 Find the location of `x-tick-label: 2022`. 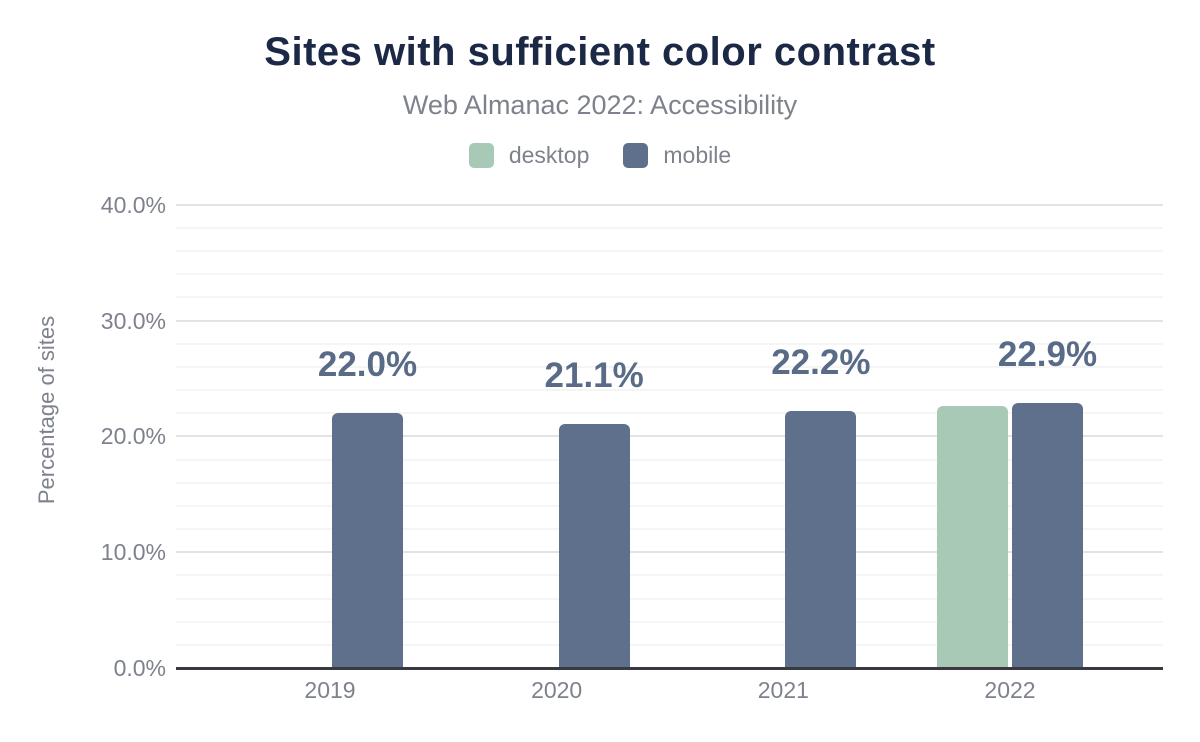

x-tick-label: 2022 is located at coordinates (1010, 690).